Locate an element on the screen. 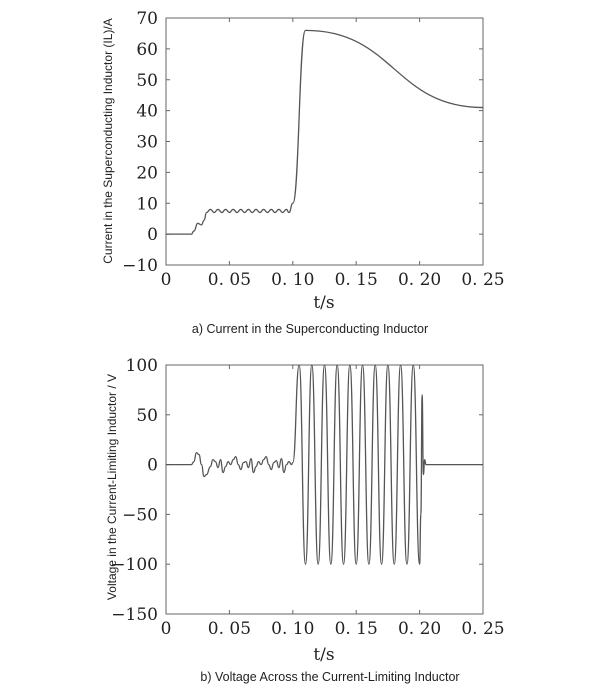  y-tick-label: 40 is located at coordinates (147, 112).